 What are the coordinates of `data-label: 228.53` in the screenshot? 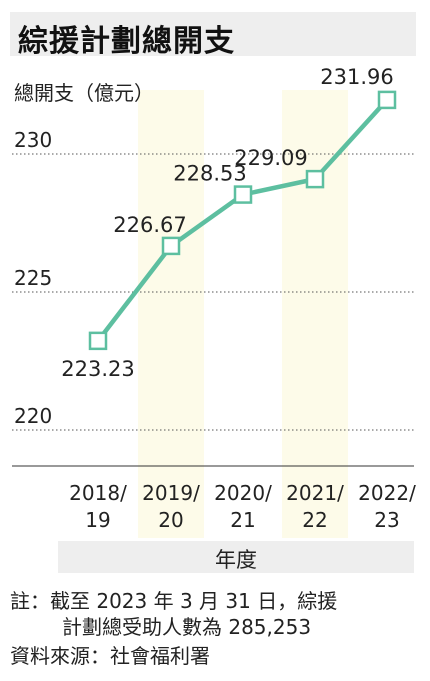 It's located at (209, 174).